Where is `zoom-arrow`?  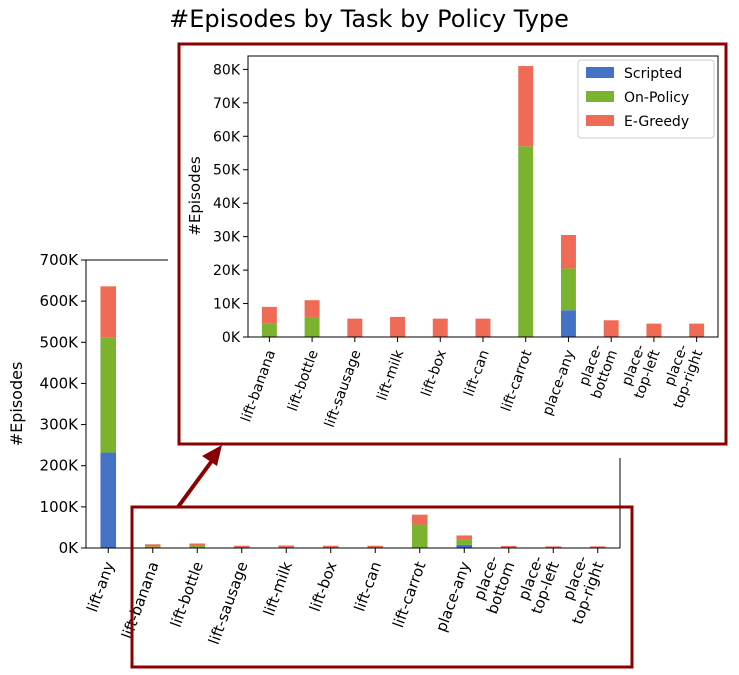 zoom-arrow is located at coordinates (199, 477).